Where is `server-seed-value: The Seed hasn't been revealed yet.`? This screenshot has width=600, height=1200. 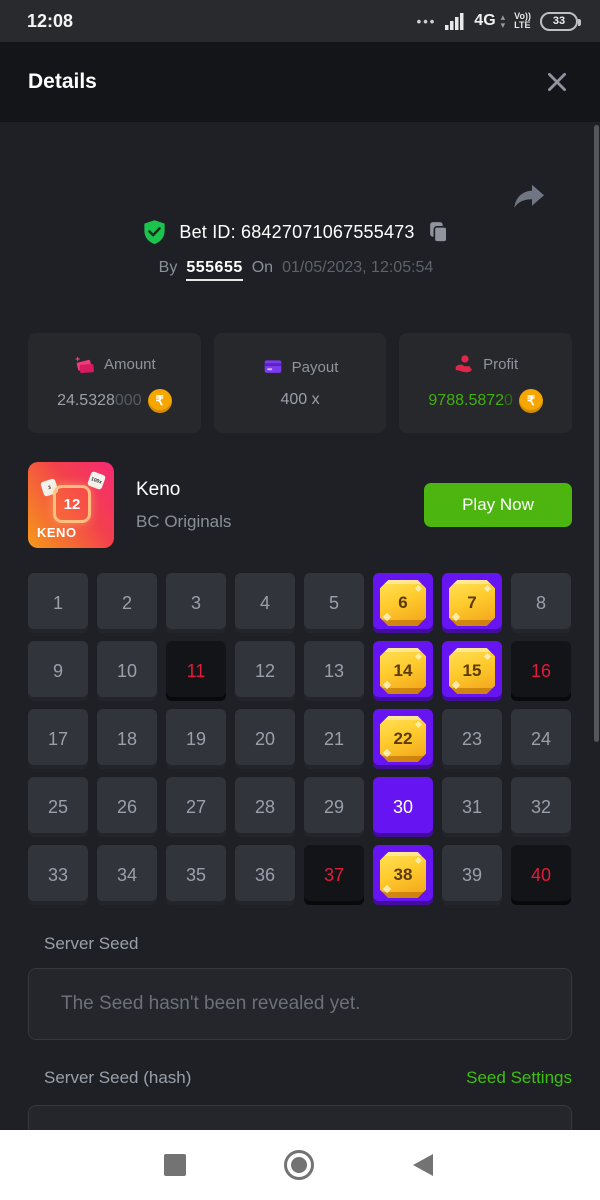 server-seed-value: The Seed hasn't been revealed yet. is located at coordinates (211, 1003).